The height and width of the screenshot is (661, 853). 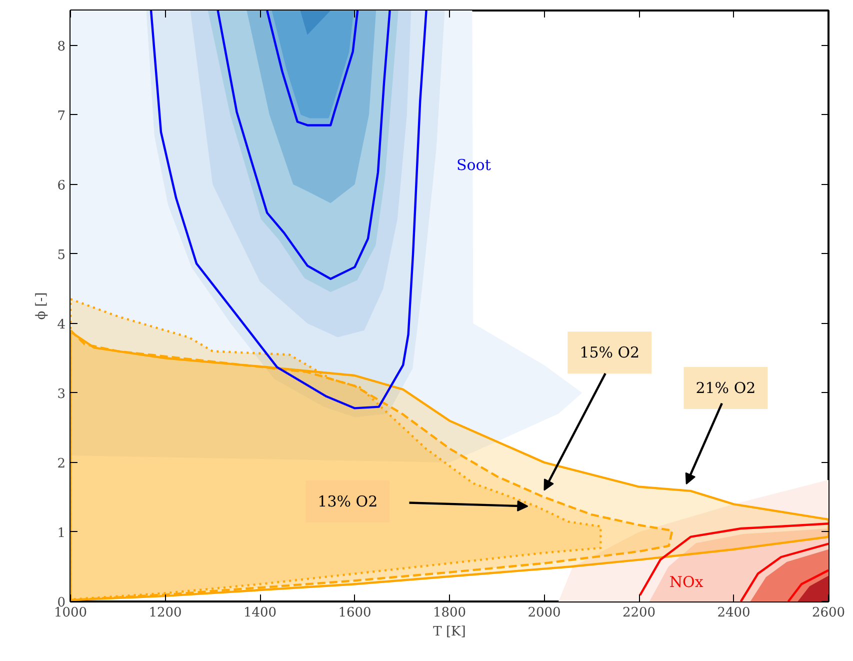 What do you see at coordinates (165, 613) in the screenshot?
I see `x-tick-label: 1200` at bounding box center [165, 613].